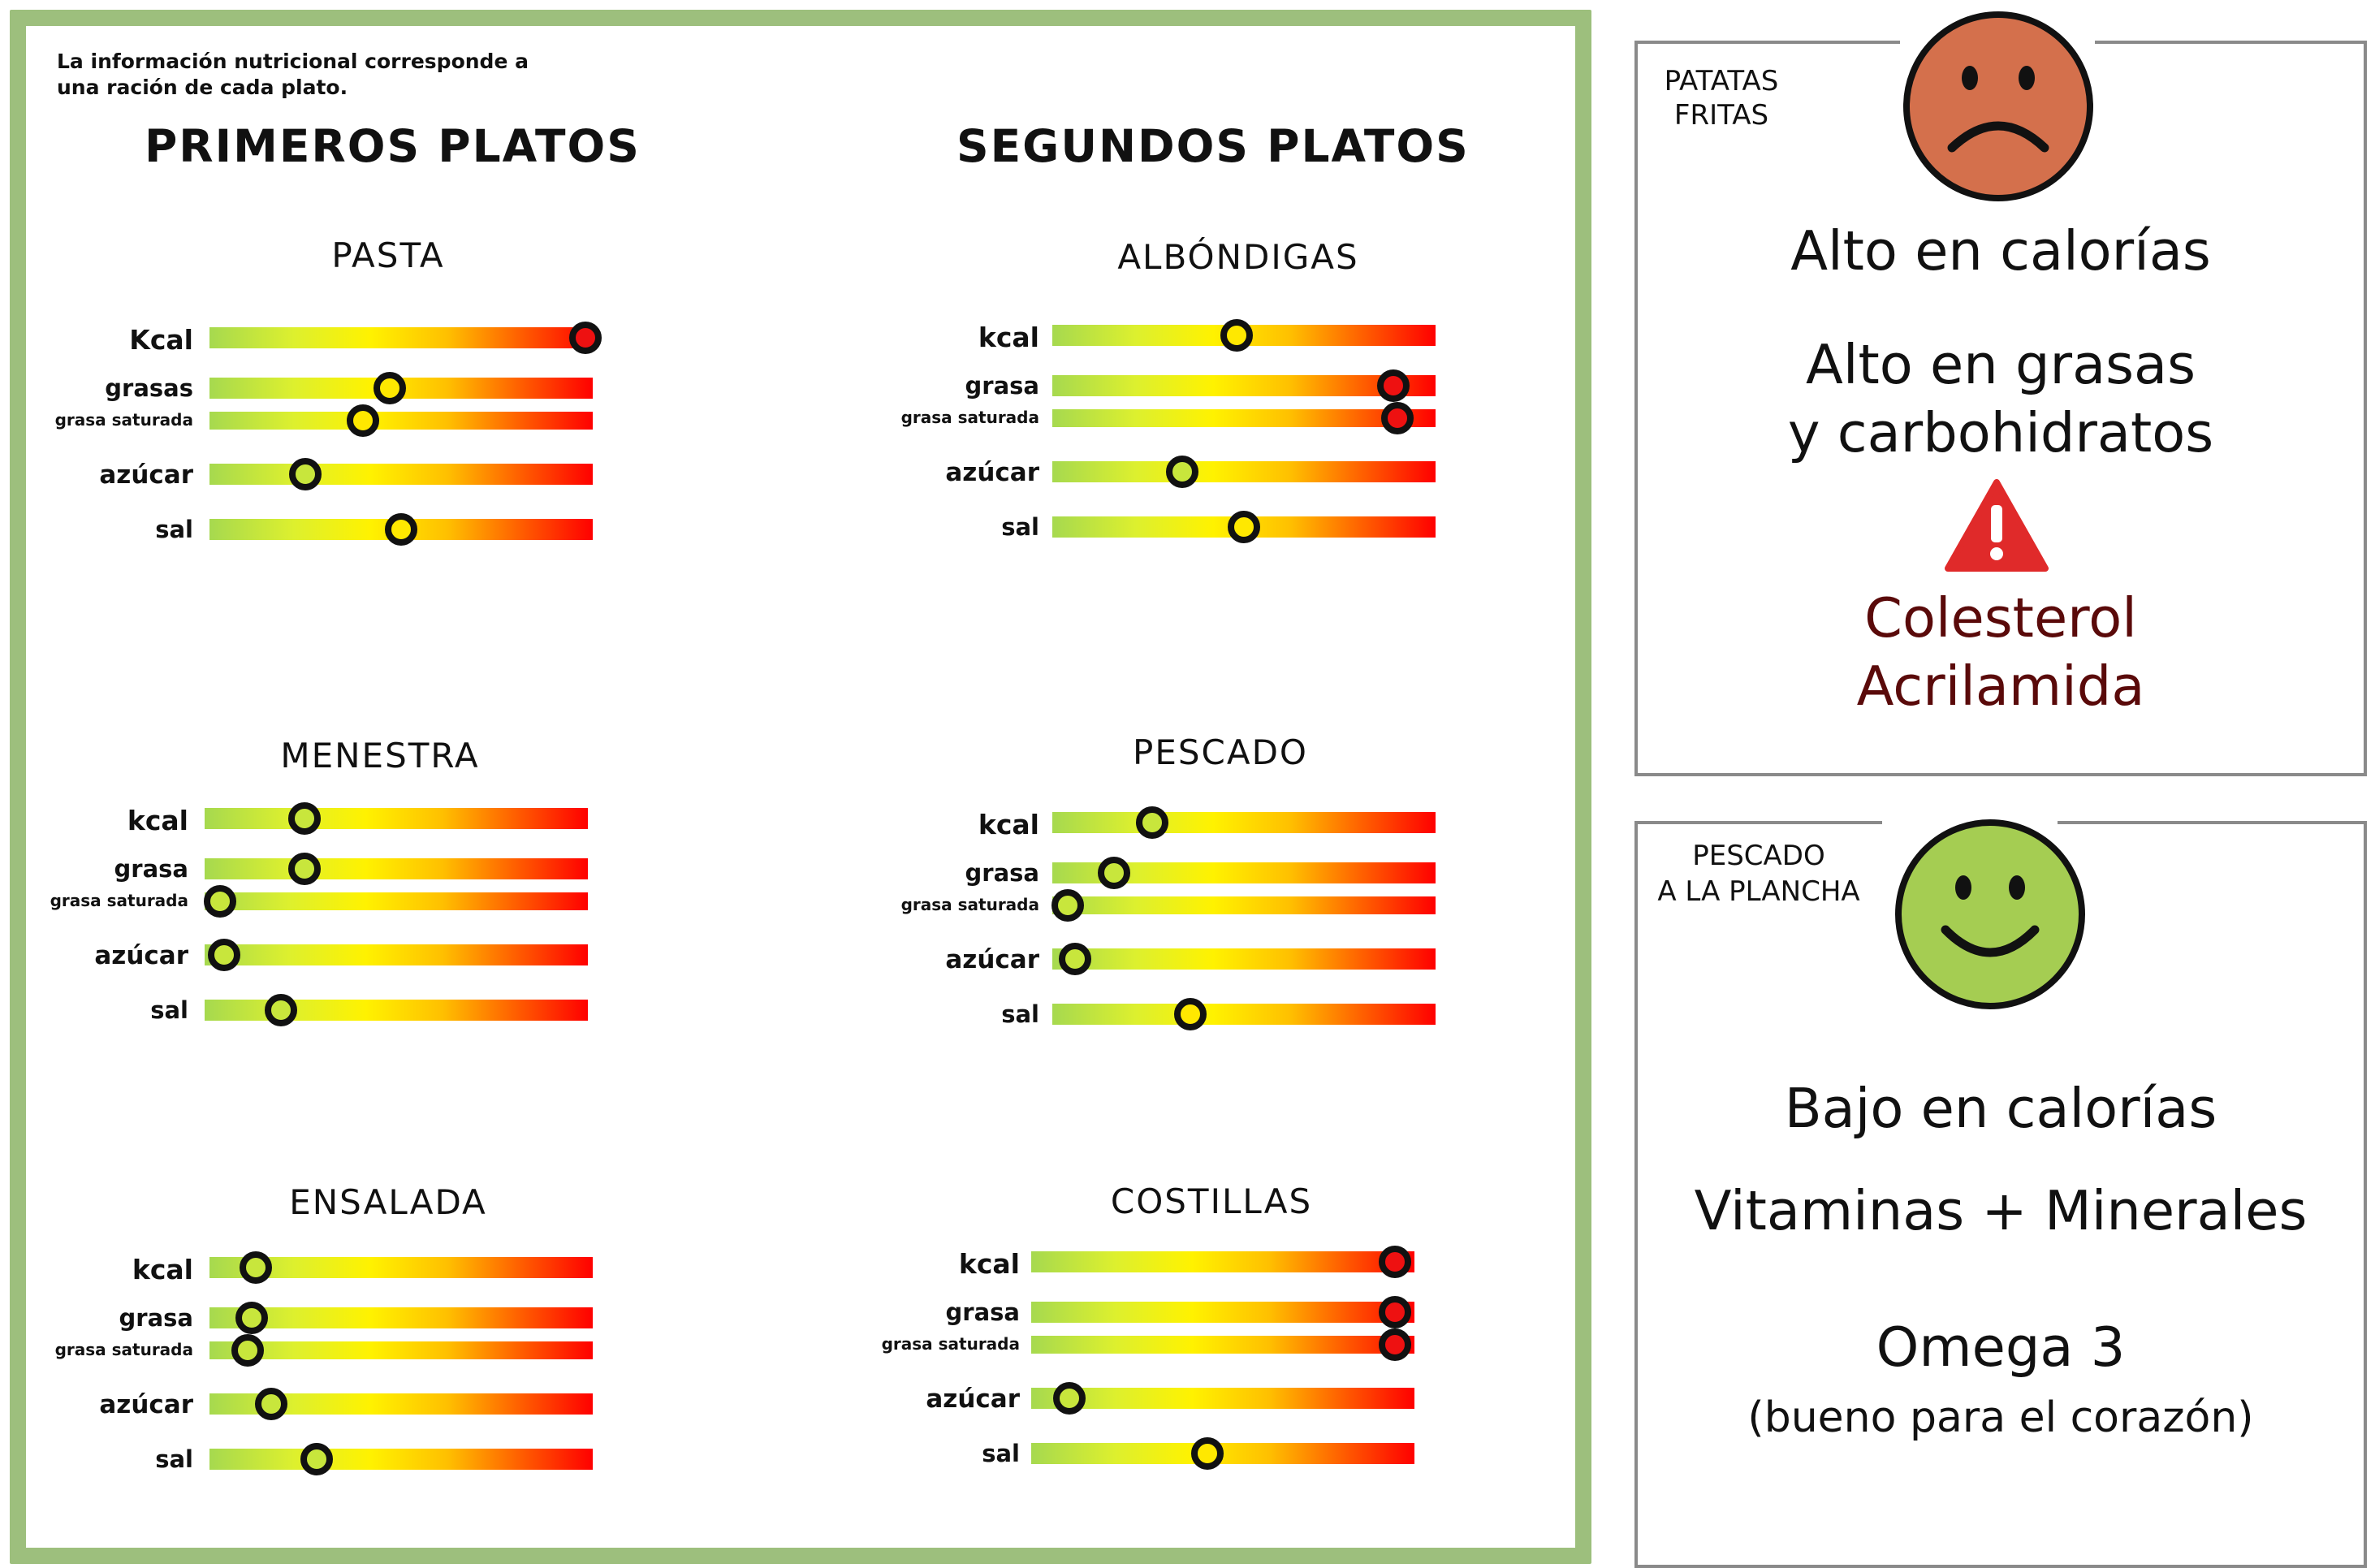 Image resolution: width=2375 pixels, height=1568 pixels. I want to click on costillas-title: COSTILLAS, so click(1211, 1201).